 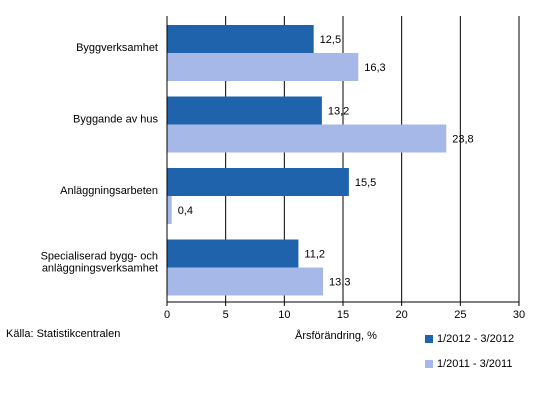 I want to click on legend-swatch-2012, so click(x=429, y=339).